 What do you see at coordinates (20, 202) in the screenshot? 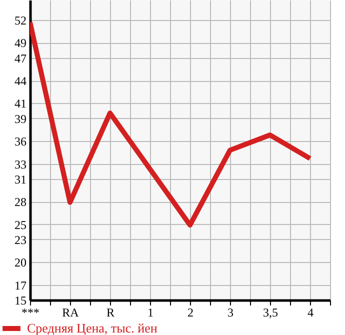
I see `y-tick-label: 28` at bounding box center [20, 202].